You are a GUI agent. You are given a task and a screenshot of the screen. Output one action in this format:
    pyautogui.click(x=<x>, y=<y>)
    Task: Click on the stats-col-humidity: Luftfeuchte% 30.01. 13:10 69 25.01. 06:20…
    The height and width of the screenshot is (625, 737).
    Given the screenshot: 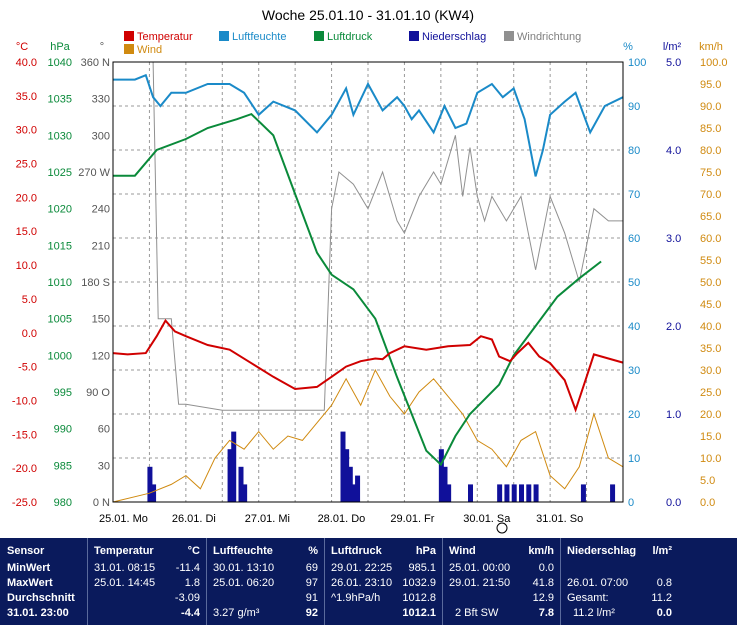 What is the action you would take?
    pyautogui.click(x=265, y=581)
    